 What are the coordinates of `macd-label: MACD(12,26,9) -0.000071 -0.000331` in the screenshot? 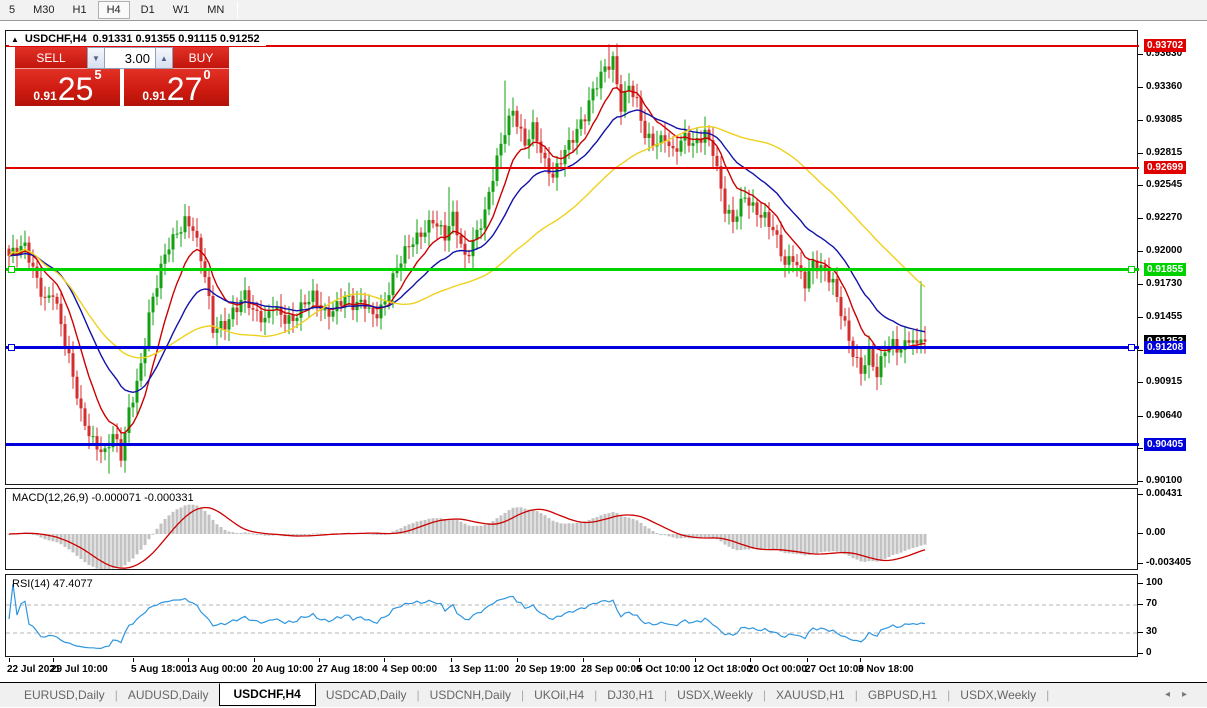 It's located at (103, 498).